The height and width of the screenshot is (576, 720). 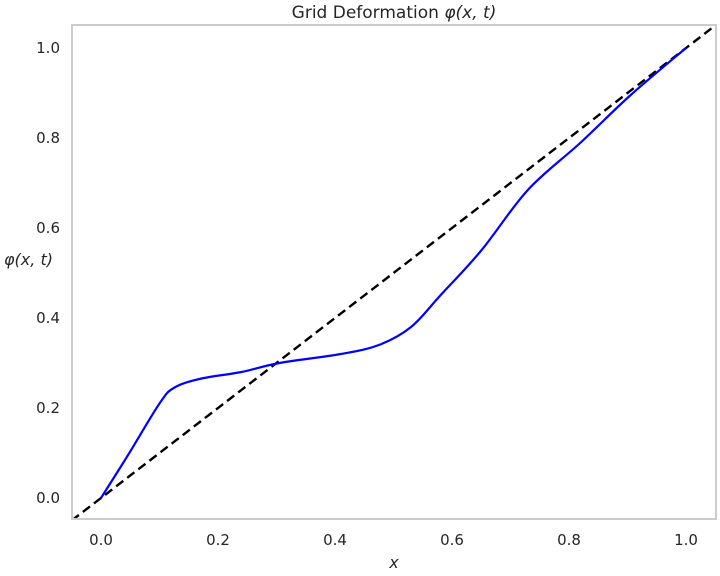 What do you see at coordinates (686, 540) in the screenshot?
I see `x-tick-label: 1.0` at bounding box center [686, 540].